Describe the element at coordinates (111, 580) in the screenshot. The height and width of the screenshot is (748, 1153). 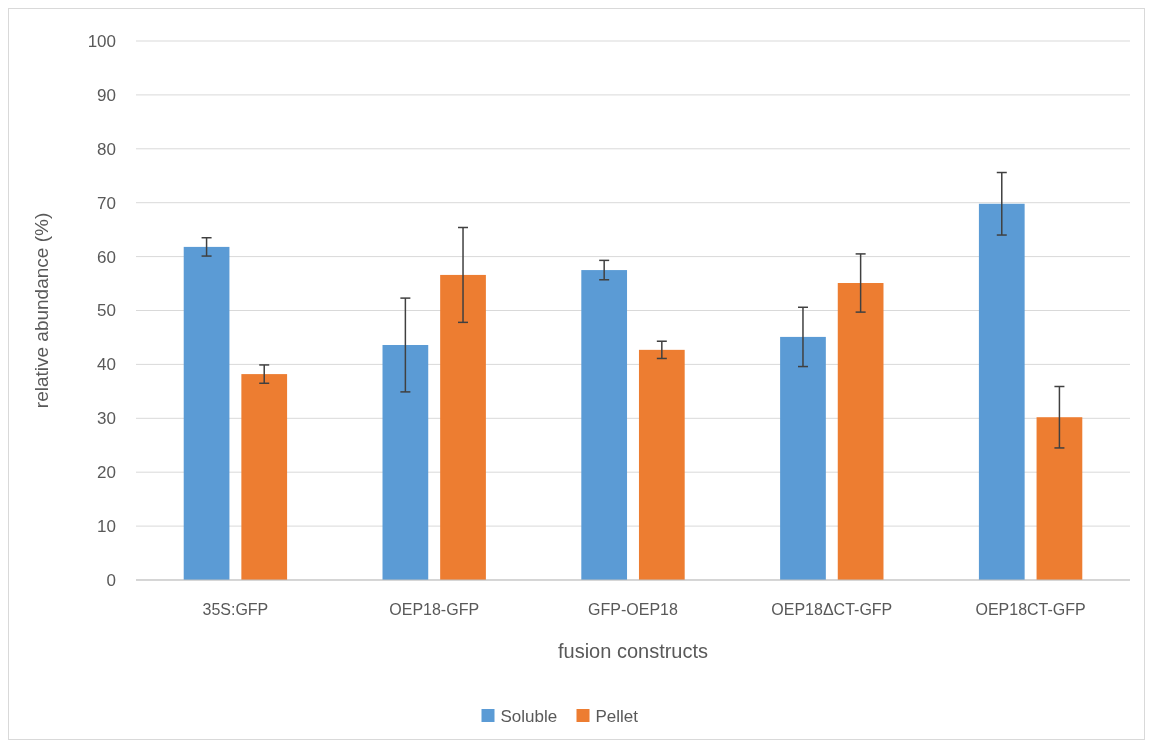
I see `y-tick-label: 0` at that location.